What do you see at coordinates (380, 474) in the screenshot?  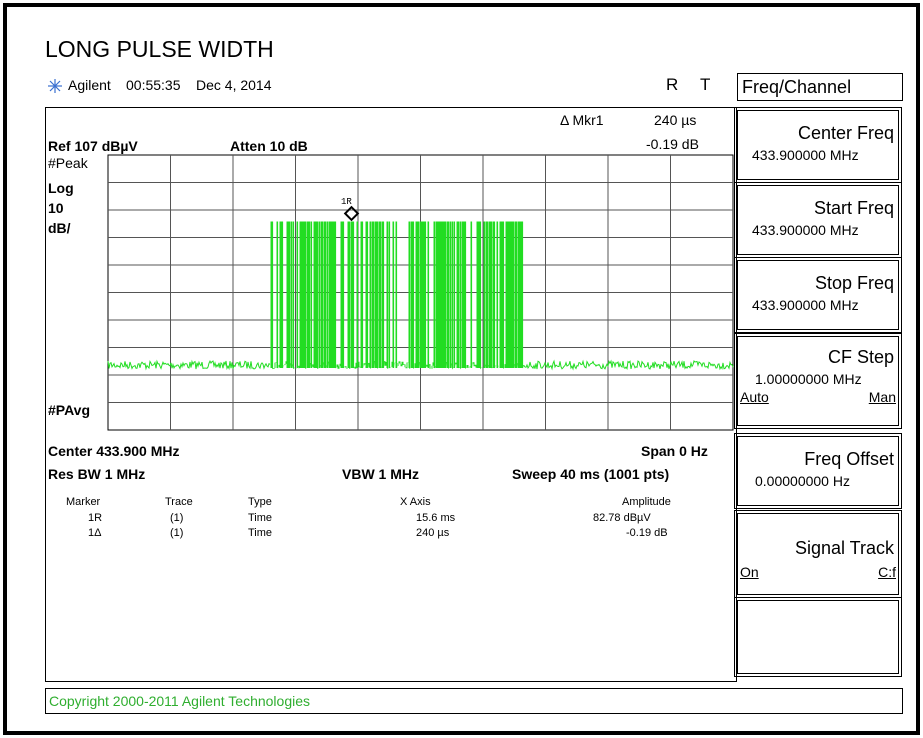 I see `vbw: VBW 1 MHz` at bounding box center [380, 474].